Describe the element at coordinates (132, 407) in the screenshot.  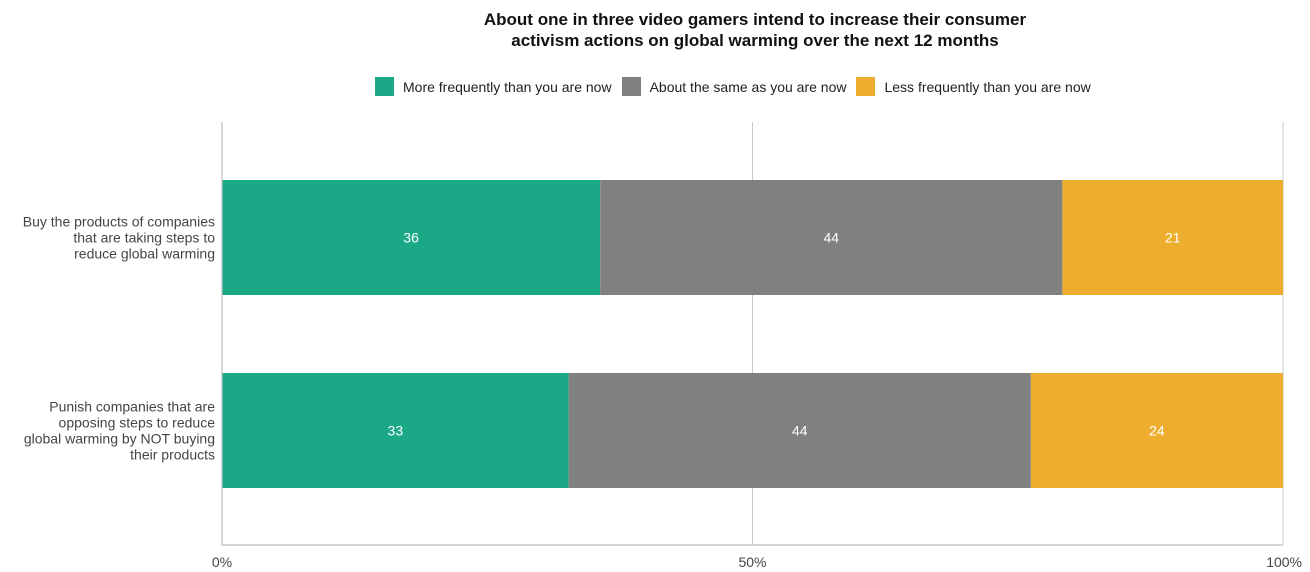
I see `category-label-1-line-0: Punish companies that are` at that location.